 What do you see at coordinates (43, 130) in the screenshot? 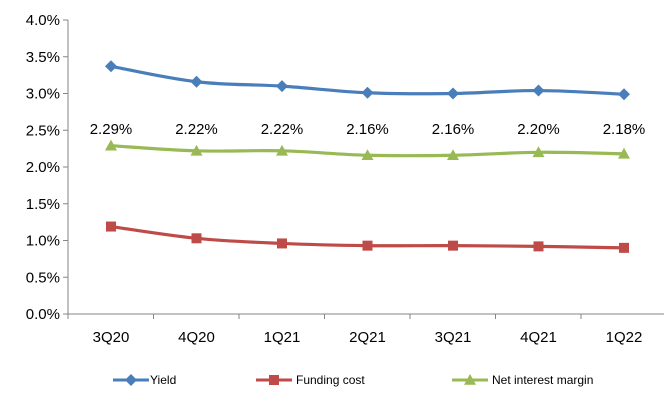
I see `y-tick-label: 2.5%` at bounding box center [43, 130].